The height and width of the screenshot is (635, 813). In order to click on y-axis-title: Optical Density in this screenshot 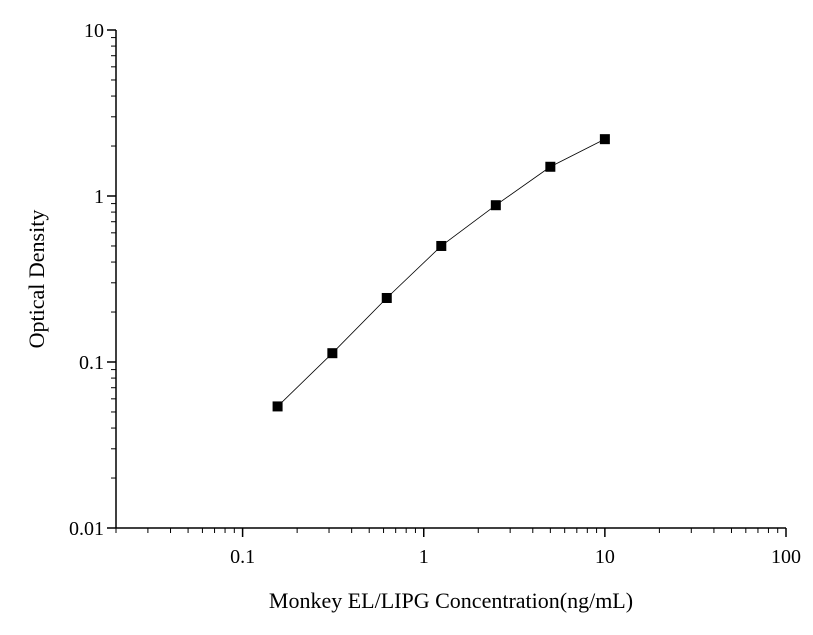, I will do `click(36, 279)`.